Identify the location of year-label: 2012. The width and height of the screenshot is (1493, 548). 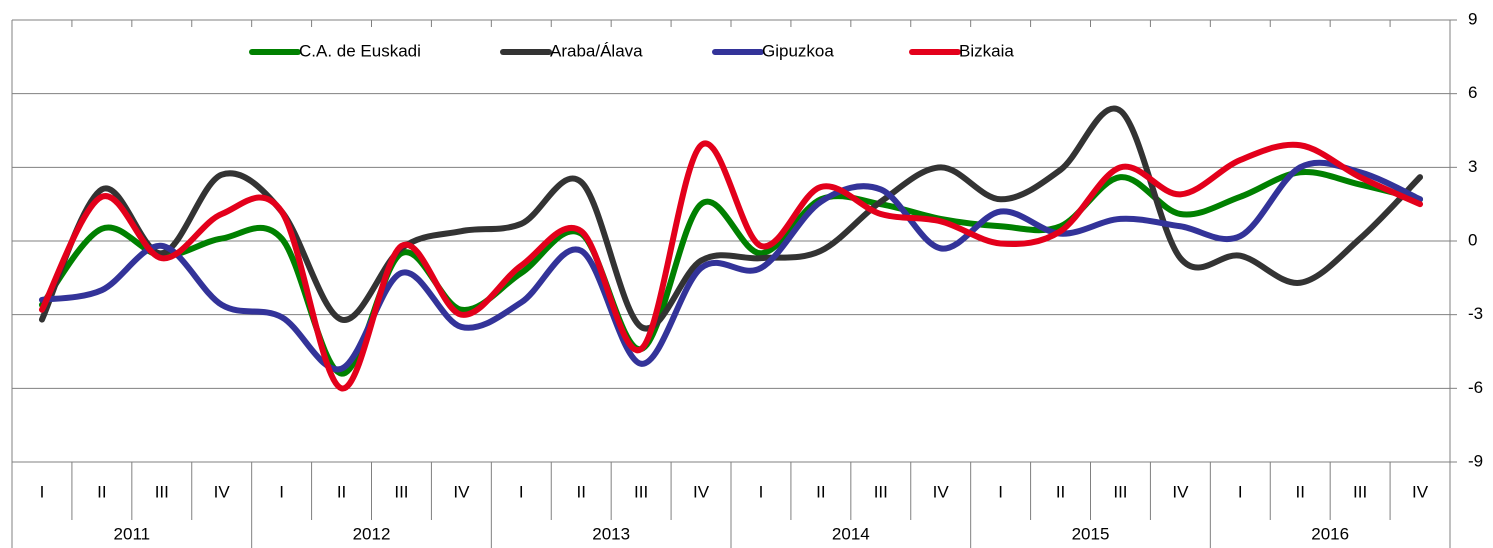
(372, 533).